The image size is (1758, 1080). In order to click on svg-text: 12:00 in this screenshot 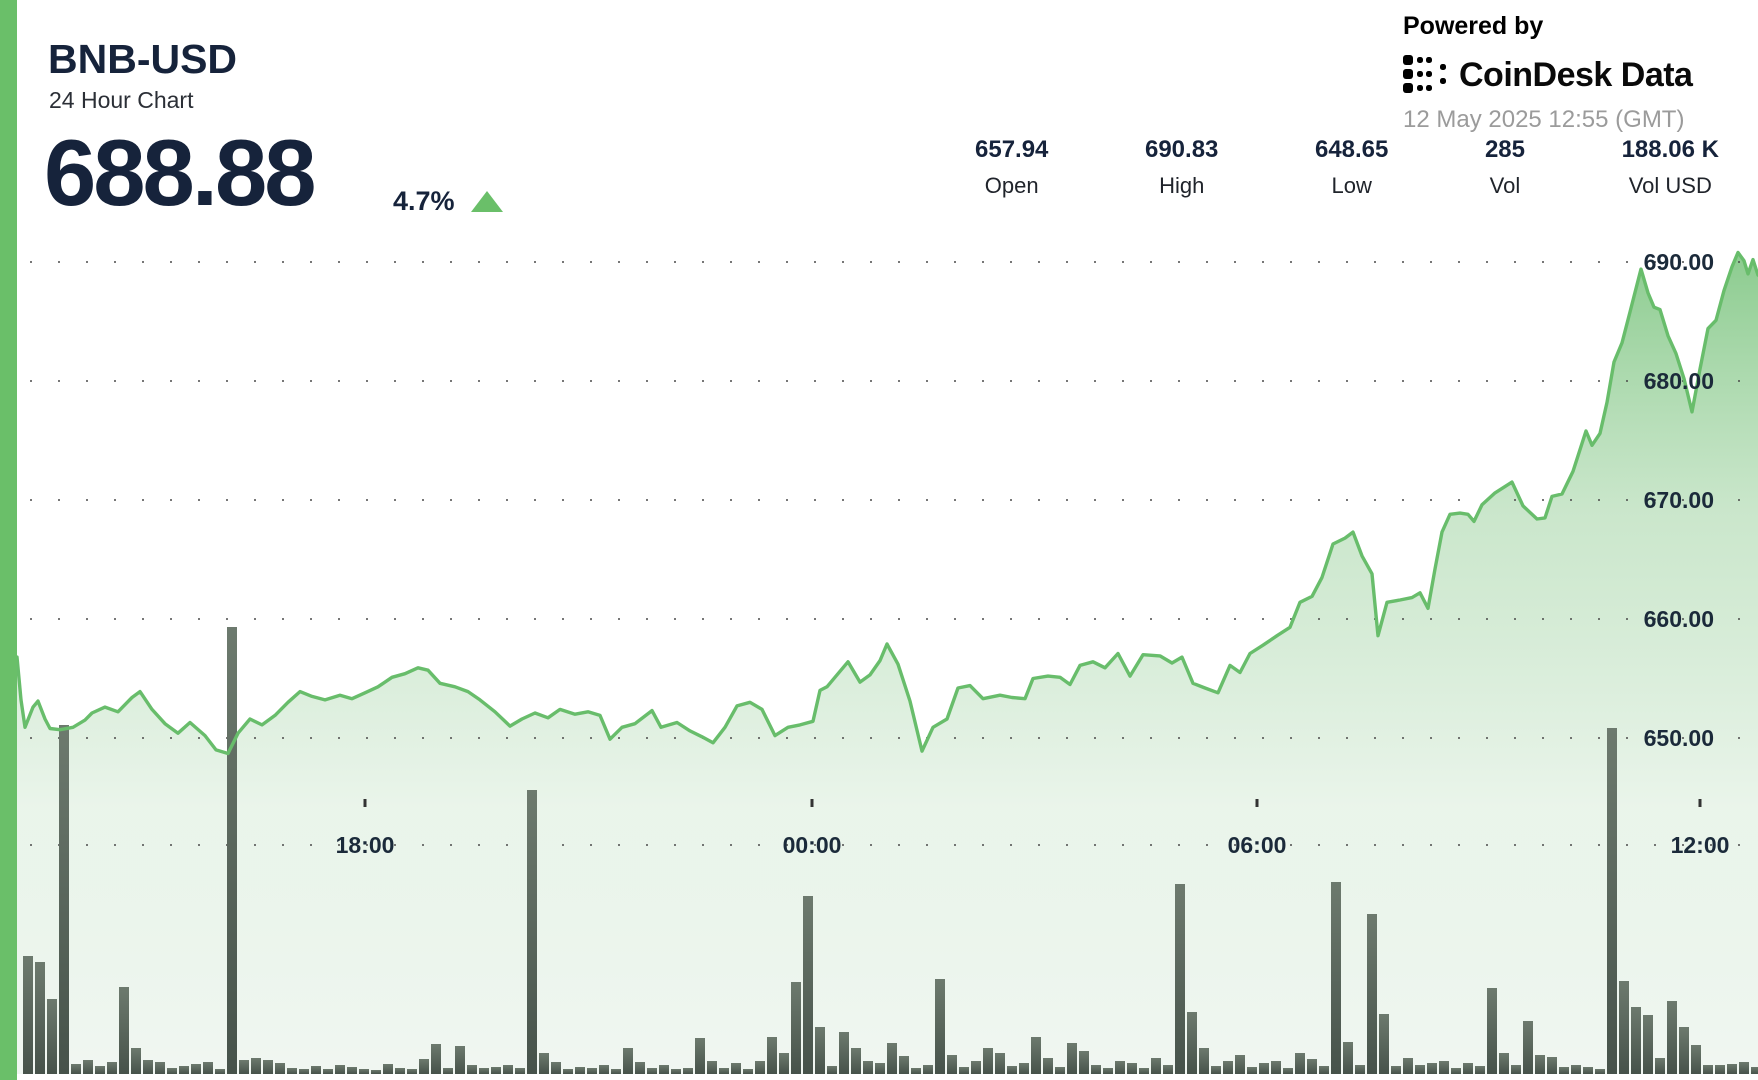, I will do `click(1700, 845)`.